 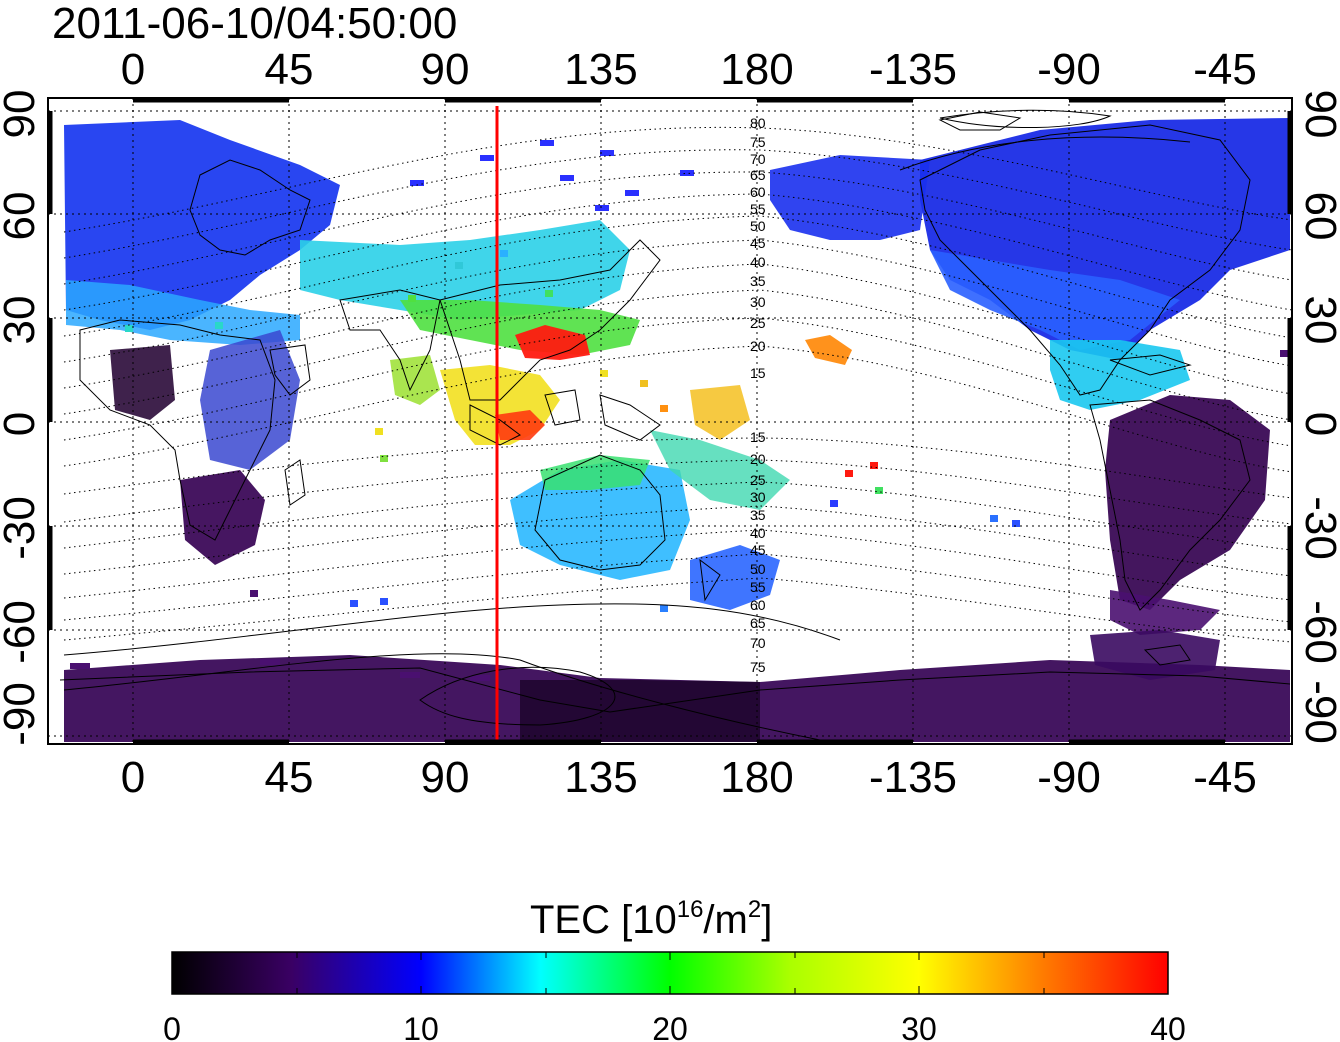 What do you see at coordinates (1318, 114) in the screenshot?
I see `lat-tick-right: 90` at bounding box center [1318, 114].